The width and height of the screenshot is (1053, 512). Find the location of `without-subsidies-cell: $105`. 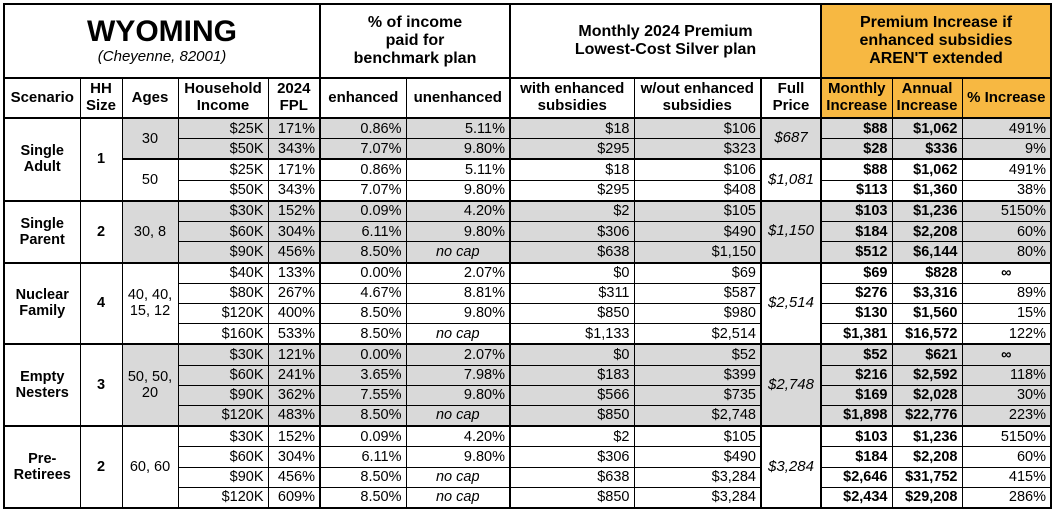

without-subsidies-cell: $105 is located at coordinates (697, 436).